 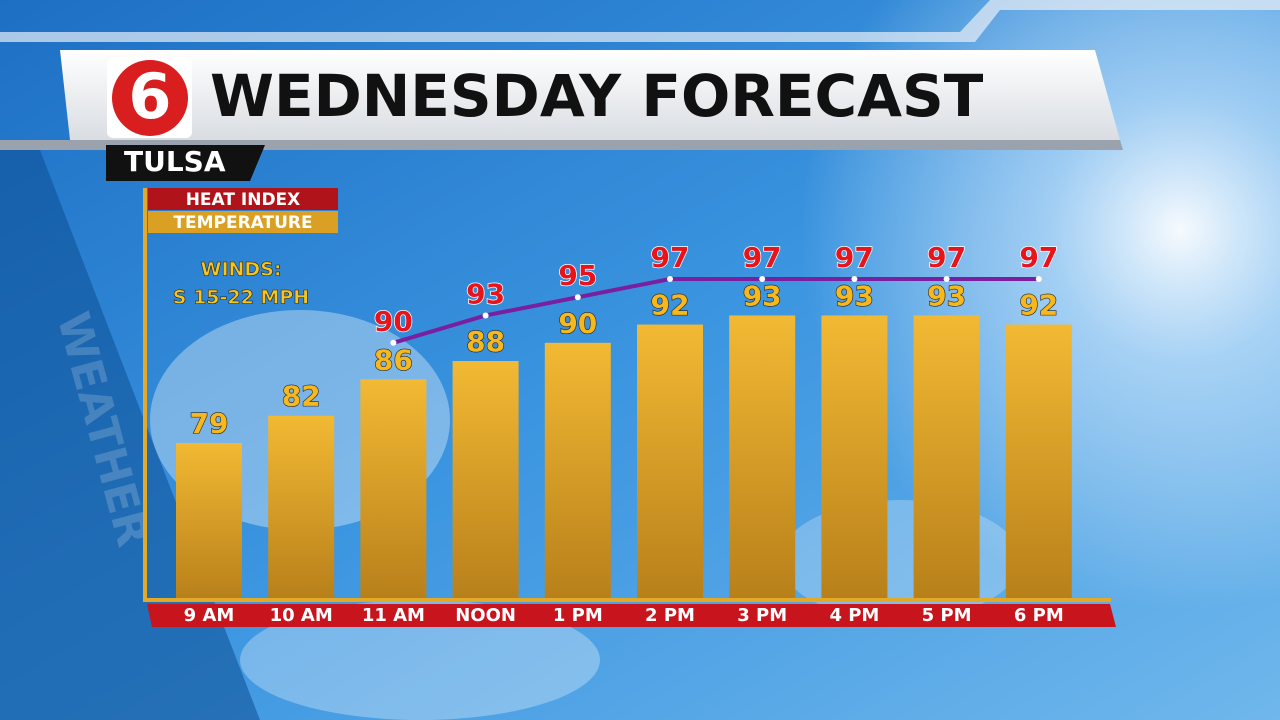 I want to click on station-tag, so click(x=185, y=163).